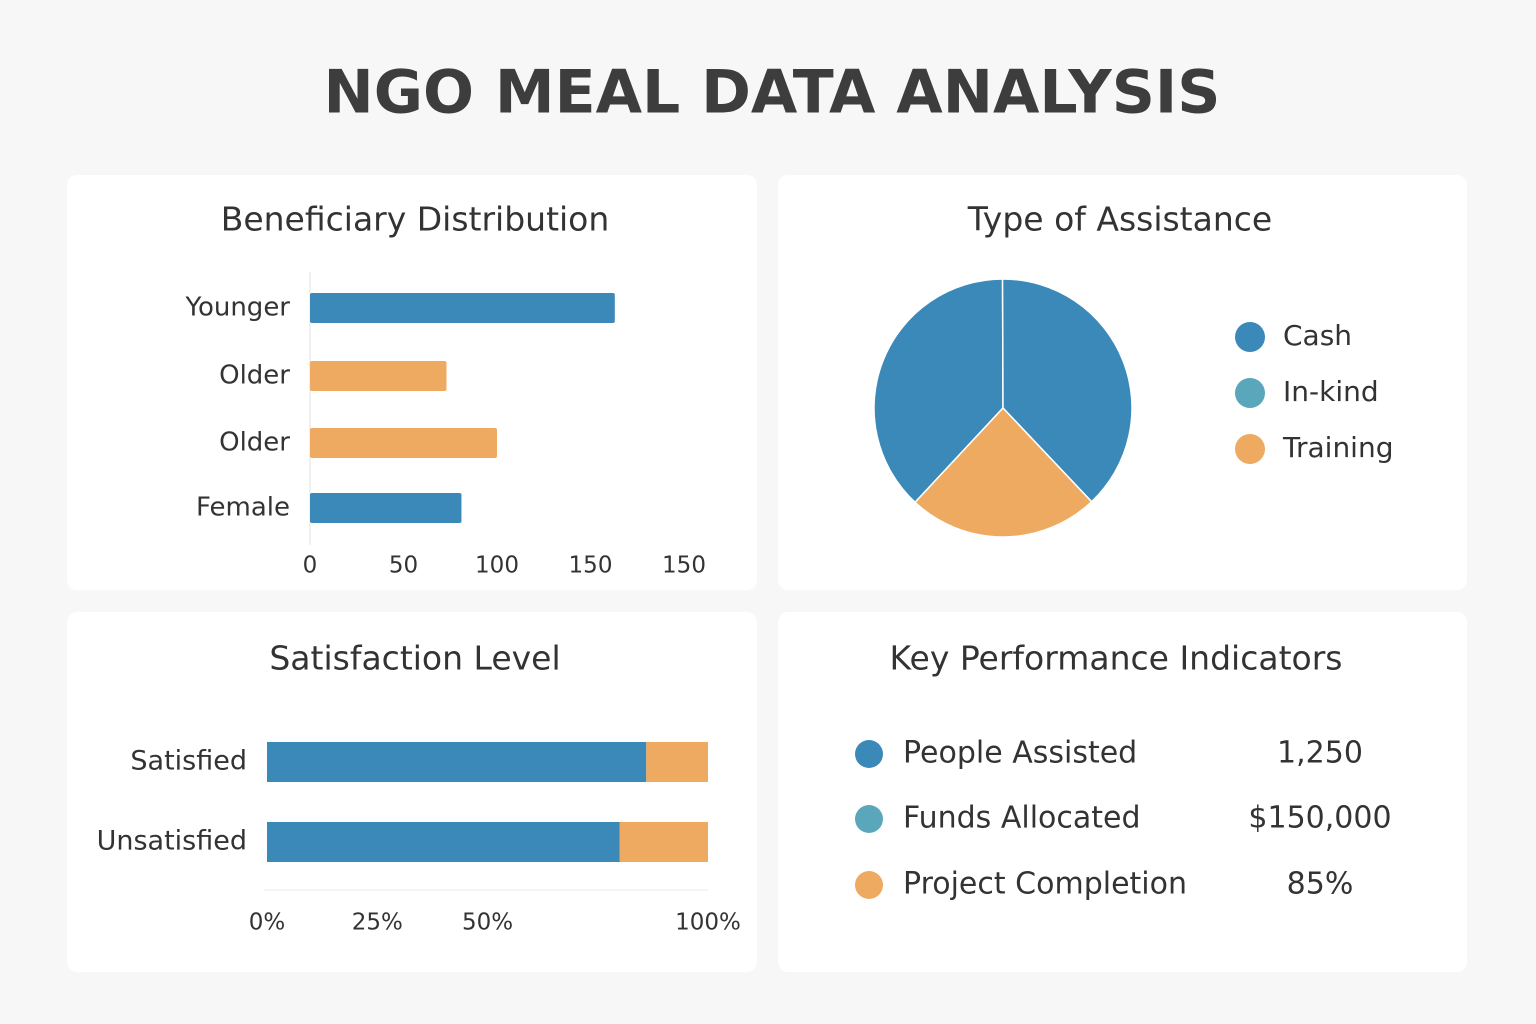 This screenshot has width=1536, height=1024. I want to click on kpi-label: Funds Allocated, so click(1022, 818).